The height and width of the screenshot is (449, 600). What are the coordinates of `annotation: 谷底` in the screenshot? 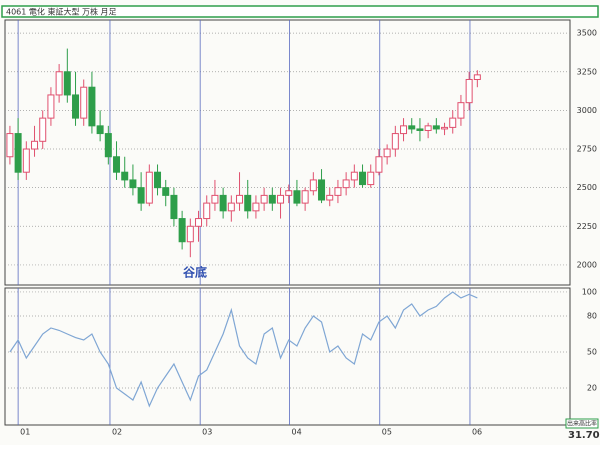 It's located at (195, 272).